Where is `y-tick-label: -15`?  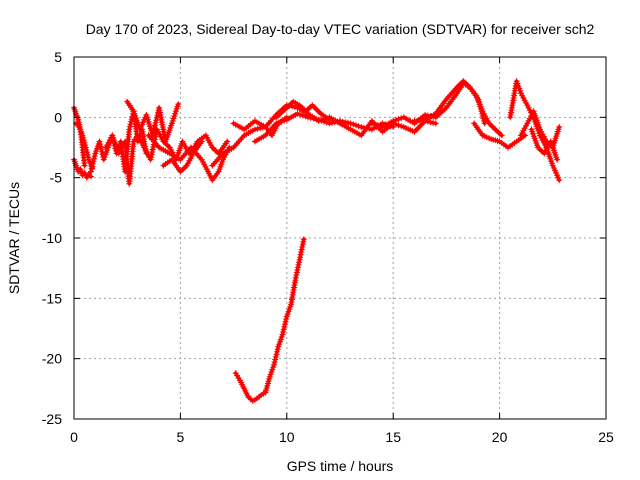
y-tick-label: -15 is located at coordinates (52, 298).